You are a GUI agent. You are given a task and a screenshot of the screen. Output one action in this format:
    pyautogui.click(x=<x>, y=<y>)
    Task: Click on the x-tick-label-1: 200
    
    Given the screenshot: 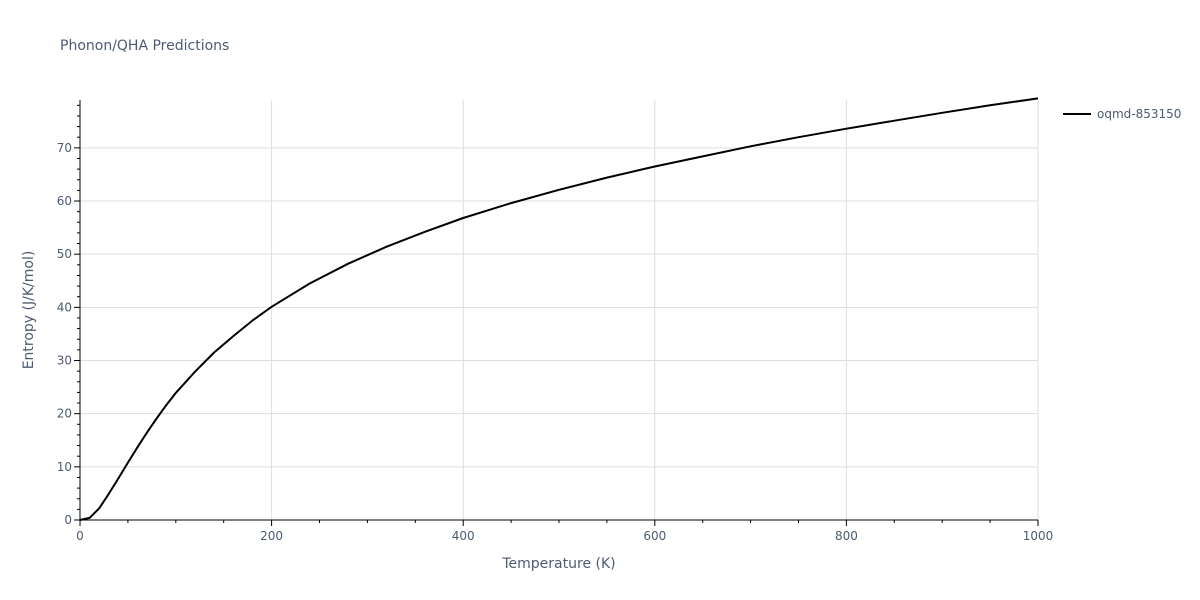 What is the action you would take?
    pyautogui.click(x=271, y=536)
    